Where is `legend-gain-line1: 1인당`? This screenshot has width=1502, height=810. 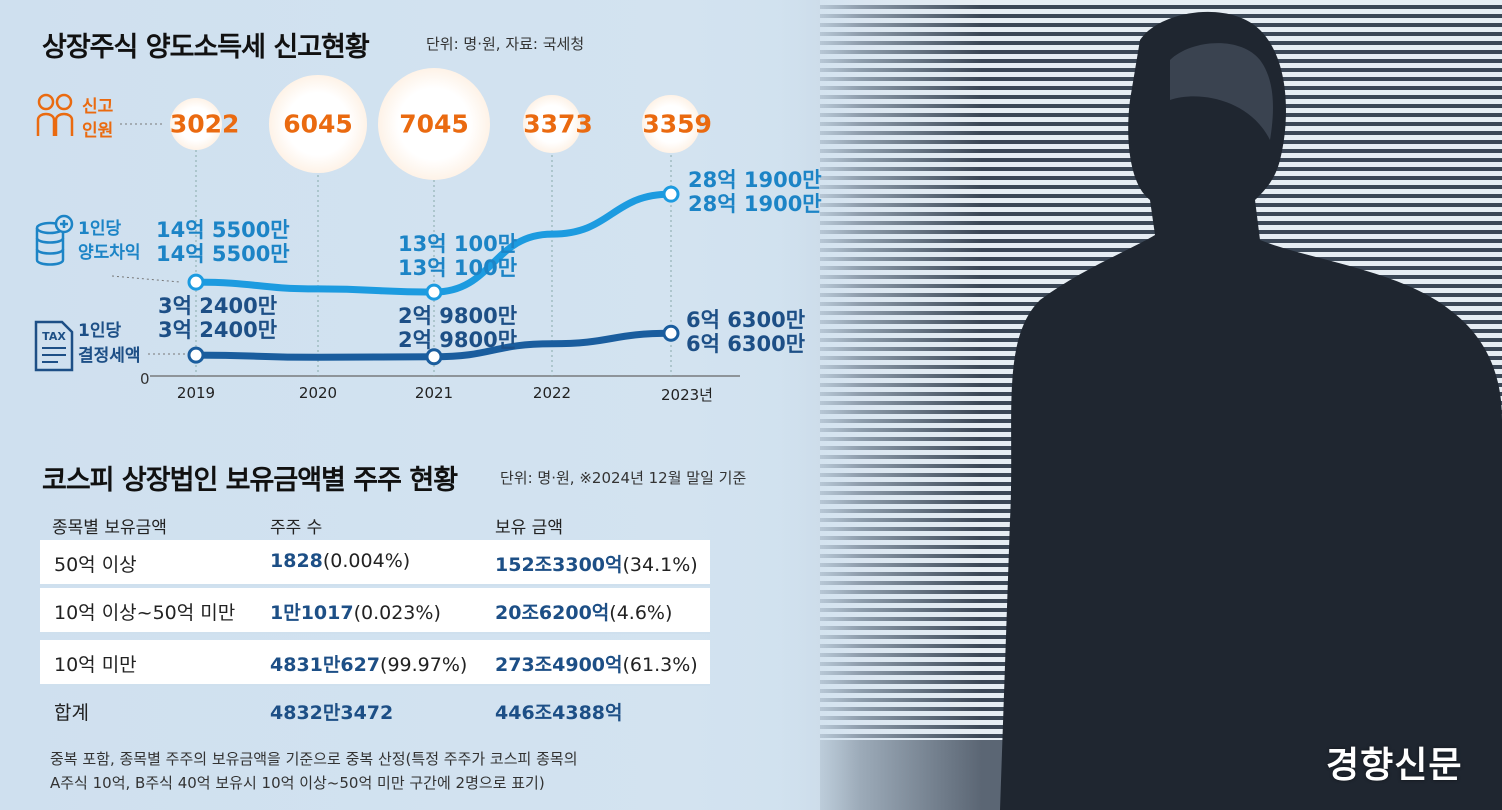 legend-gain-line1: 1인당 is located at coordinates (100, 229).